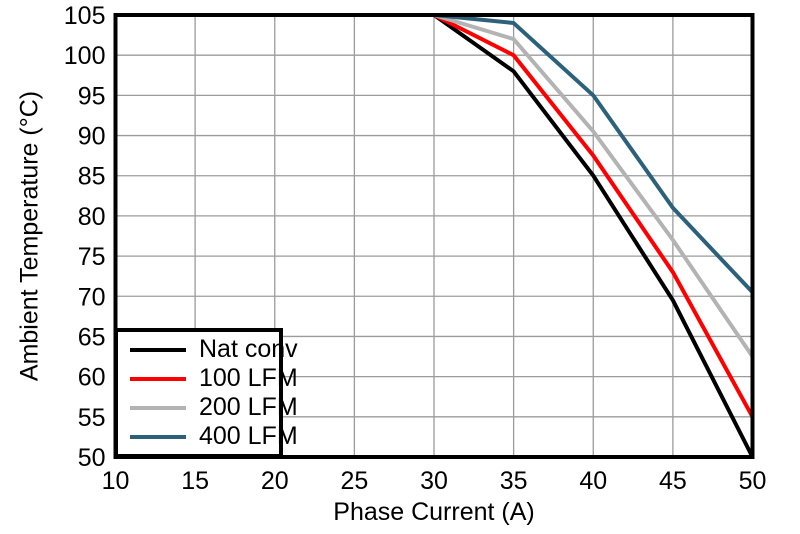 This screenshot has width=800, height=534. What do you see at coordinates (593, 481) in the screenshot?
I see `x-tick-label: 40` at bounding box center [593, 481].